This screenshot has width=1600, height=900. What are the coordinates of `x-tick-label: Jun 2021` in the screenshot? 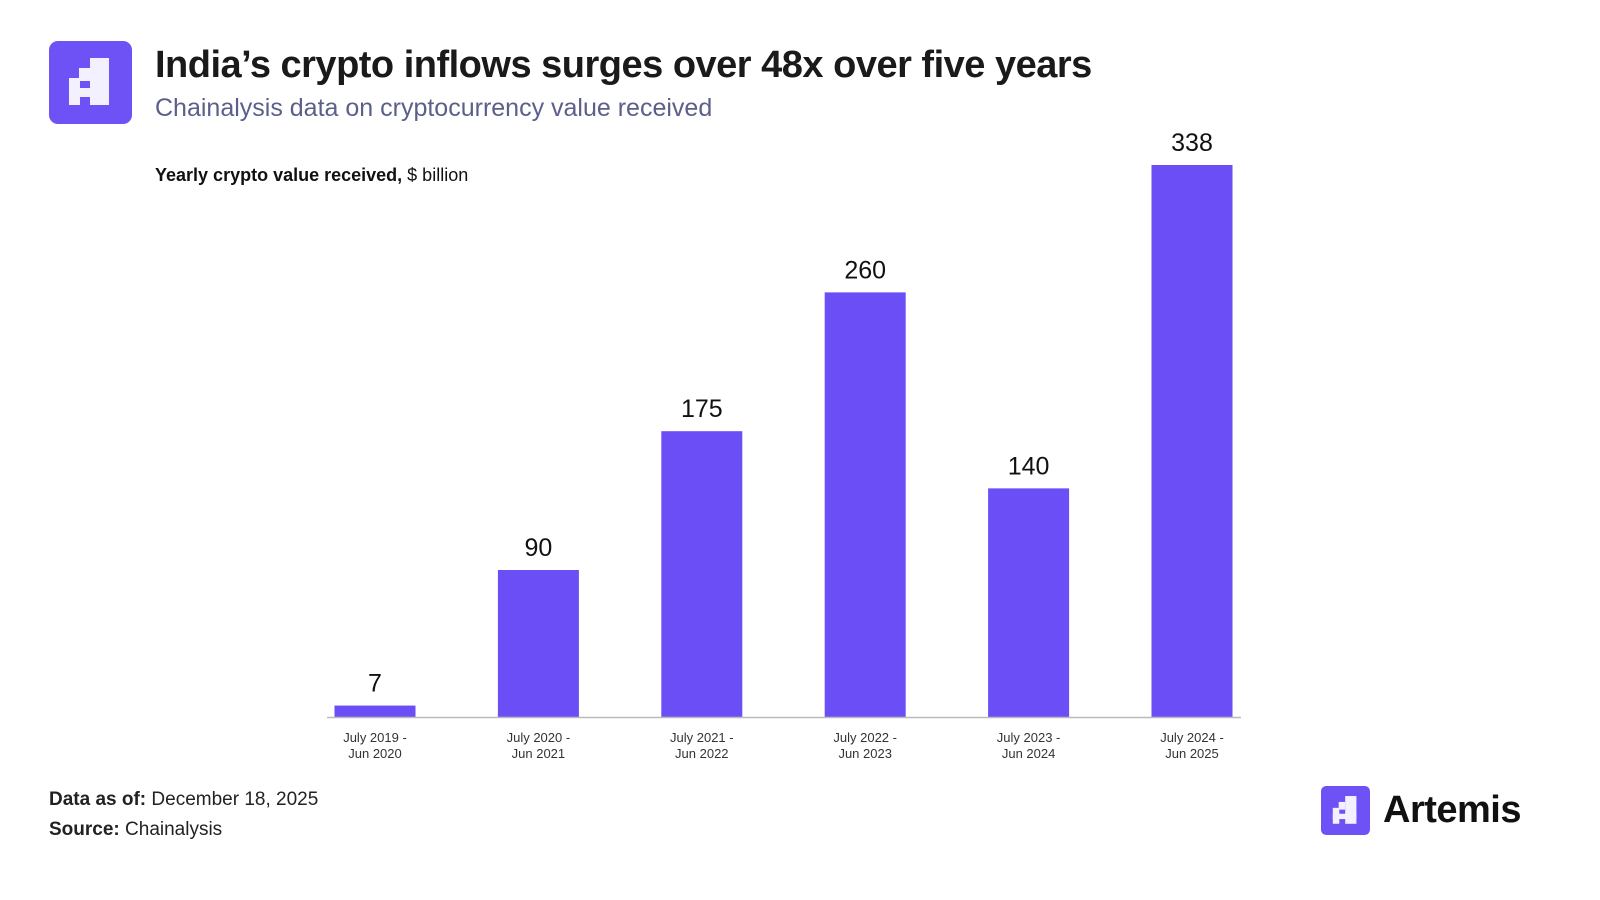 It's located at (539, 753).